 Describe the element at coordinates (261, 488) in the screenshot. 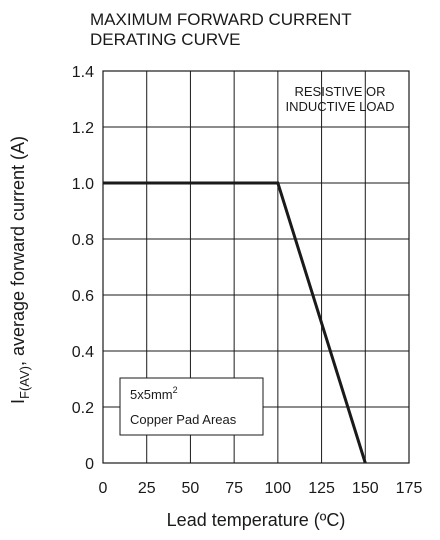

I see `x-tick-labels: 0 25 50 75 100 125 150 175` at that location.